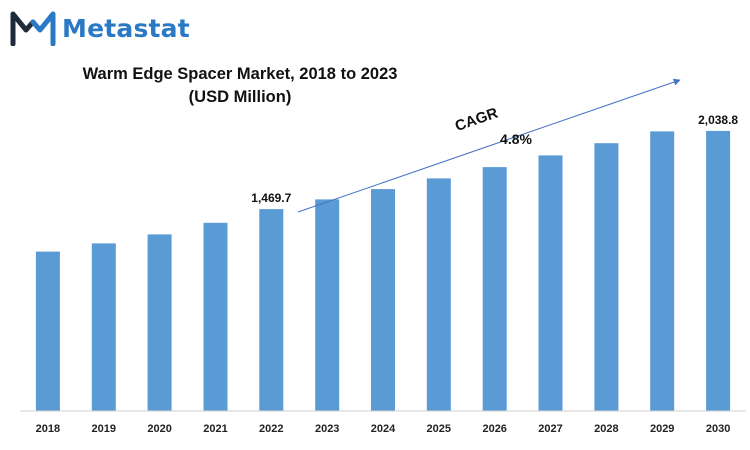 This screenshot has width=750, height=450. I want to click on cagr-value: 4.8%, so click(516, 139).